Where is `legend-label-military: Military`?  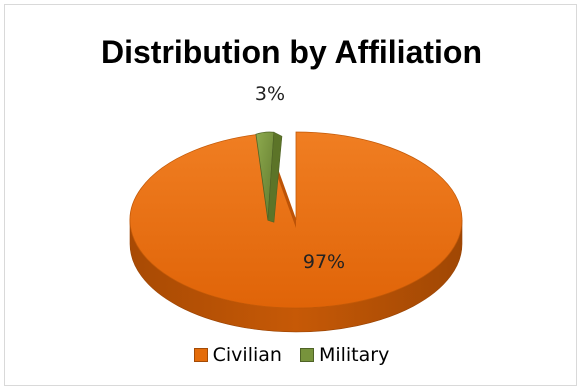
legend-label-military: Military is located at coordinates (354, 355).